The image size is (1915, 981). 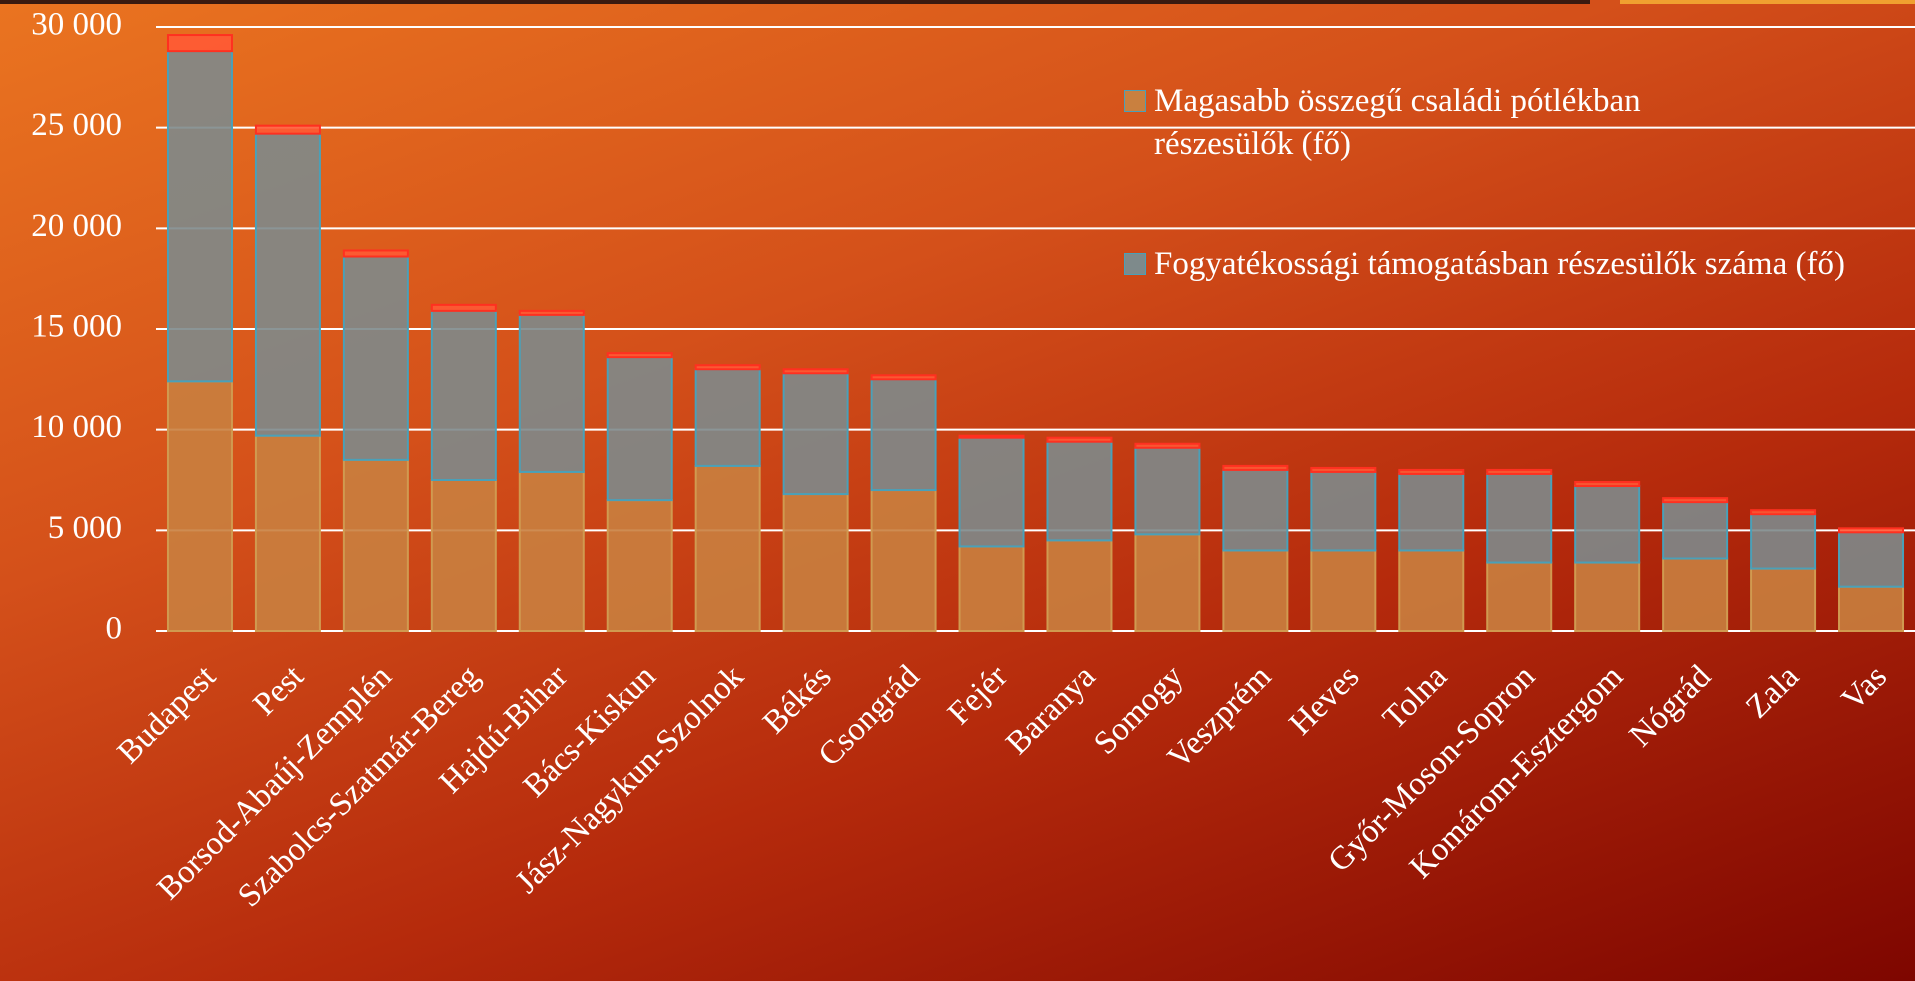 What do you see at coordinates (76, 226) in the screenshot?
I see `y-tick-label: 20 000` at bounding box center [76, 226].